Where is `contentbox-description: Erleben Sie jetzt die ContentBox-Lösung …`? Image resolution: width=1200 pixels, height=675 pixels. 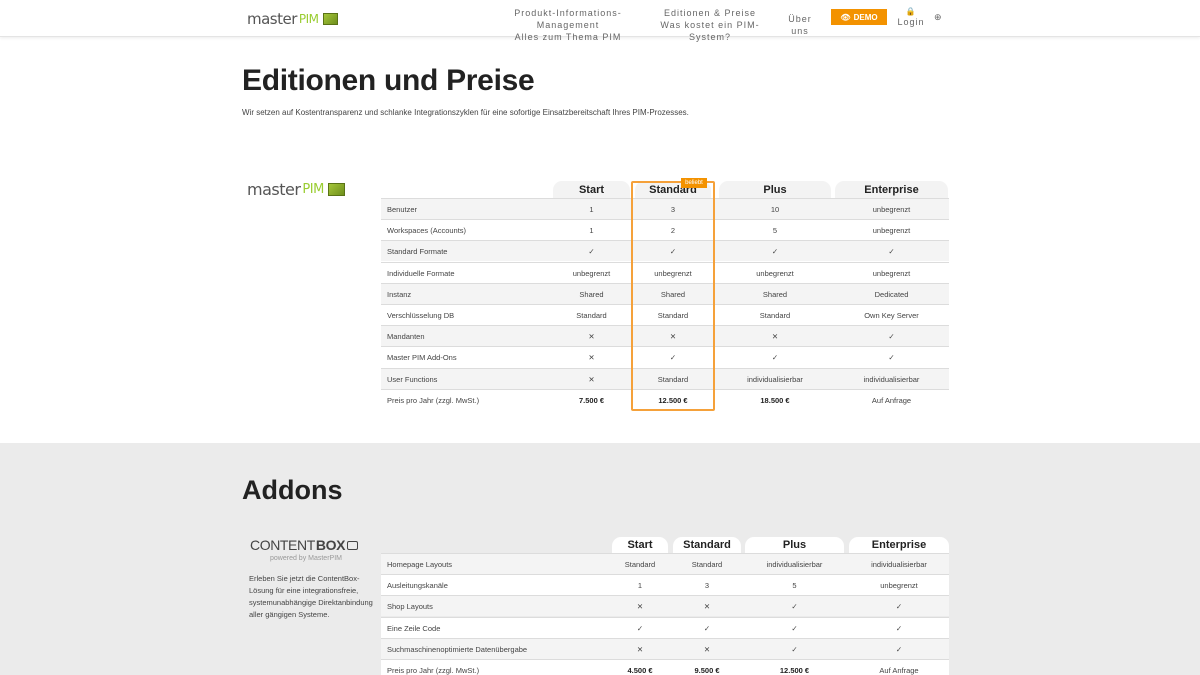
contentbox-description: Erleben Sie jetzt die ContentBox-Lösung … is located at coordinates (311, 596).